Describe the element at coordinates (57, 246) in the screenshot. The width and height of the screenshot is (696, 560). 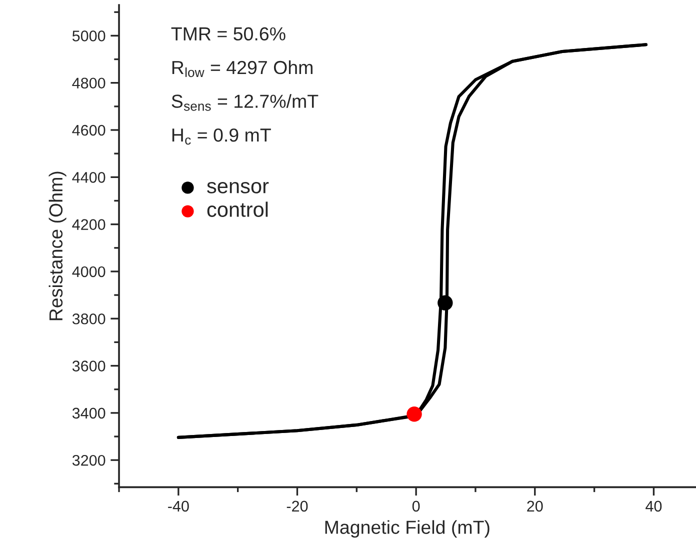
I see `y-axis-title: Resistance (Ohm)` at that location.